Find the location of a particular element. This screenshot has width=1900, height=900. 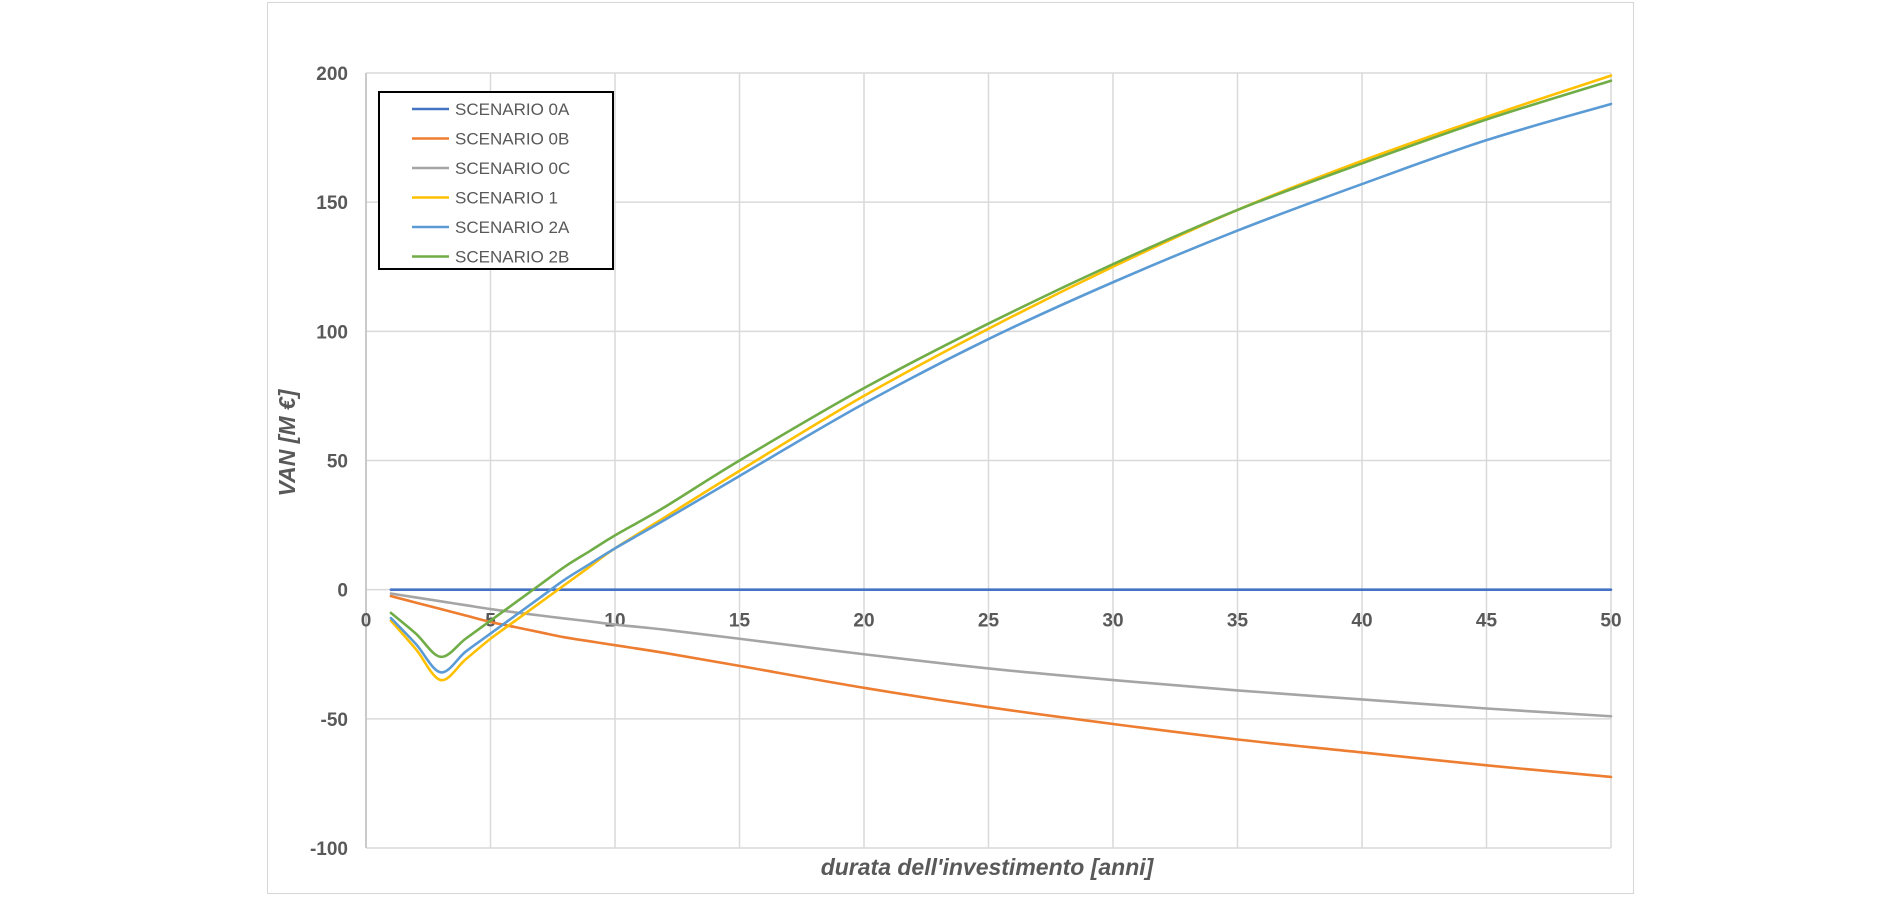

x-tick-label: 45 is located at coordinates (1487, 621).